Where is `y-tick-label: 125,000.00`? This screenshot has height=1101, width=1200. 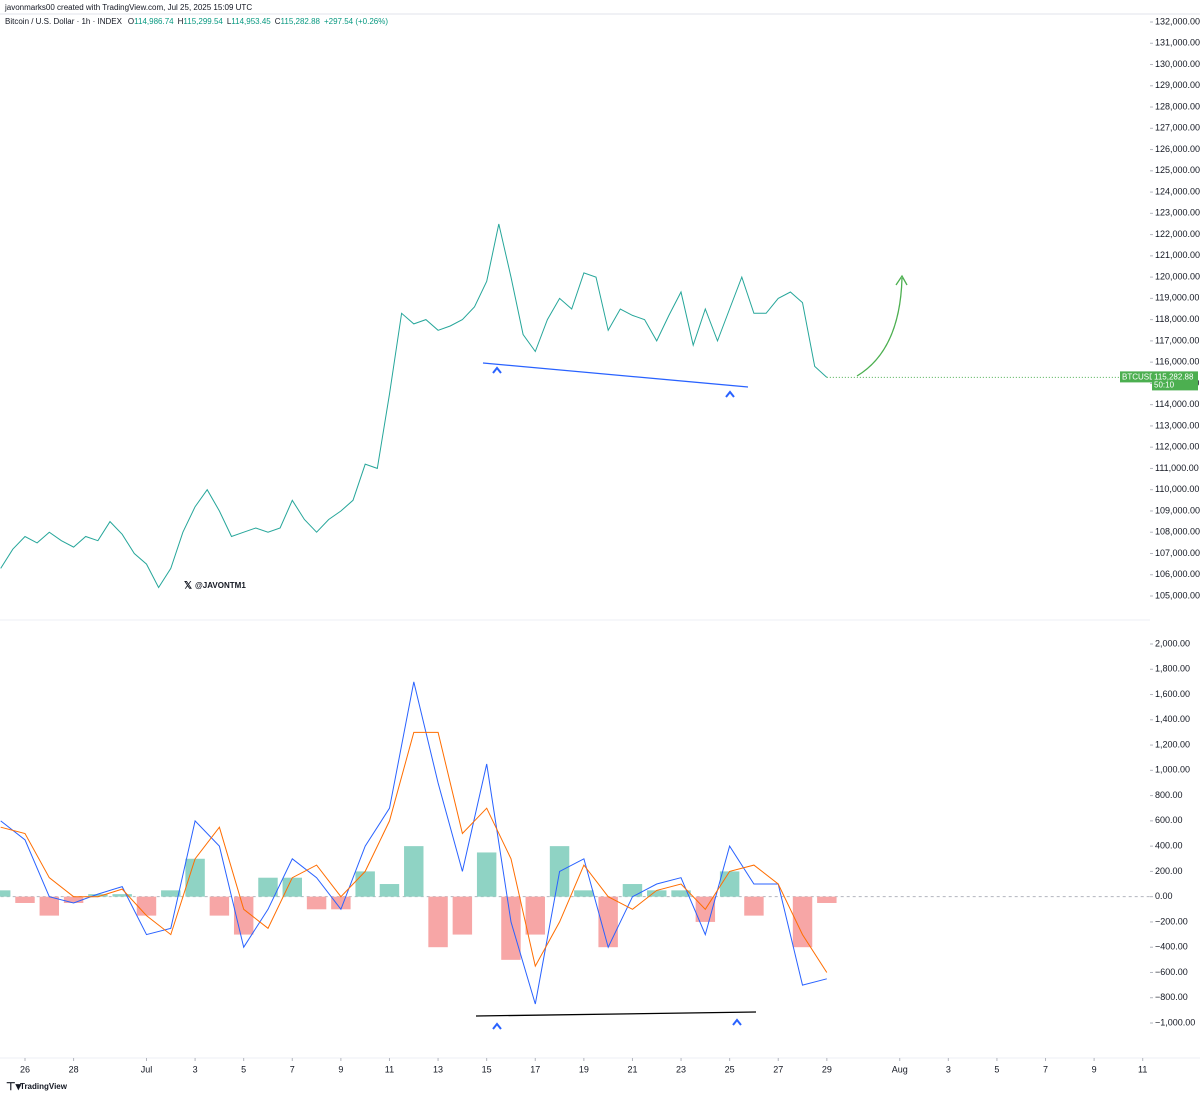
y-tick-label: 125,000.00 is located at coordinates (1177, 170).